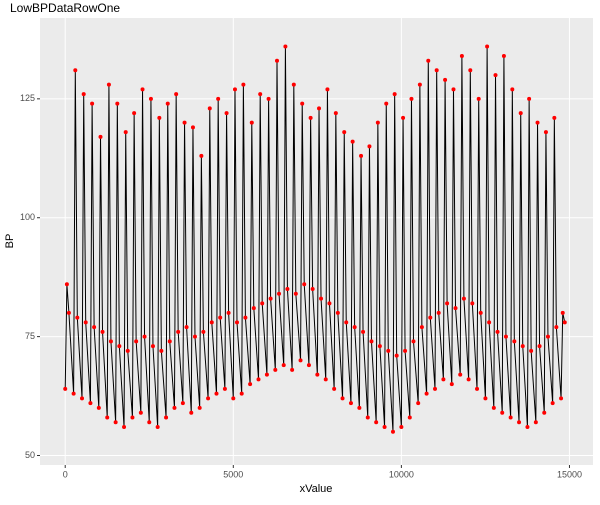  I want to click on x-tick-label: 10000, so click(401, 474).